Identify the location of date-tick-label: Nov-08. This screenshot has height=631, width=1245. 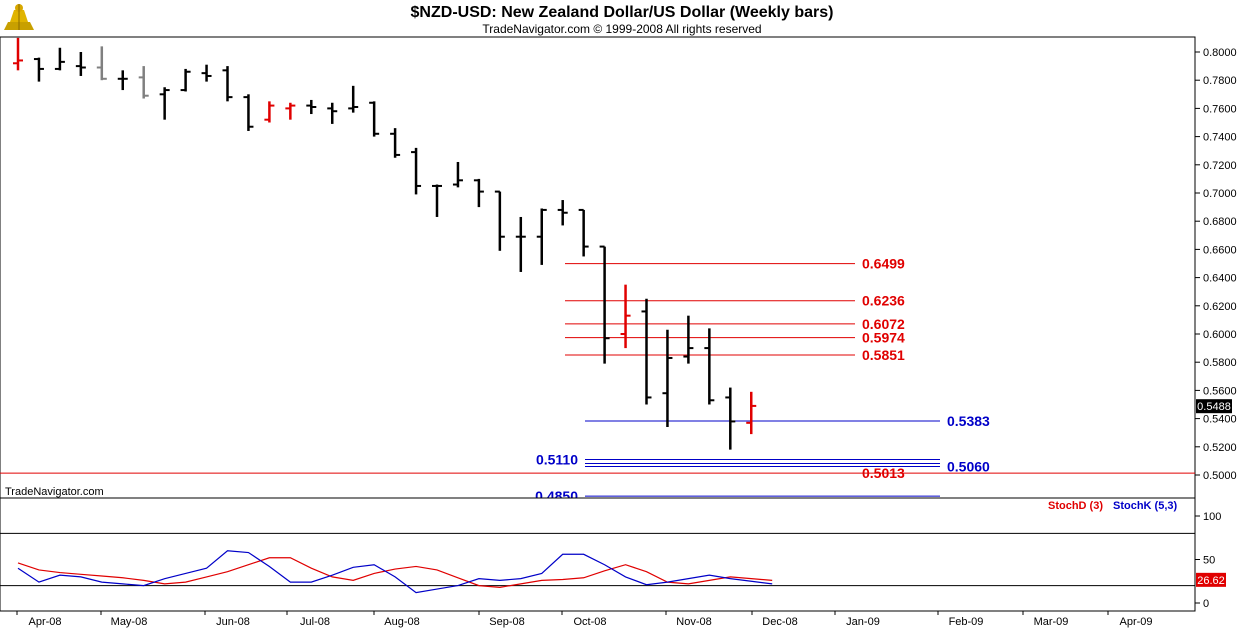
(693, 622).